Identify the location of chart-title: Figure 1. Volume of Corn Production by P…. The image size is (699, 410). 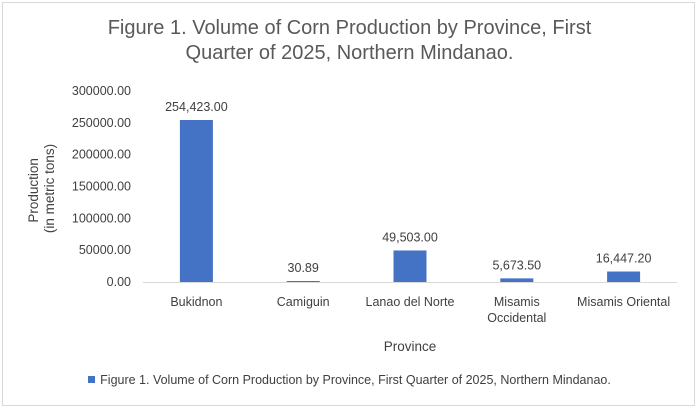
(349, 41).